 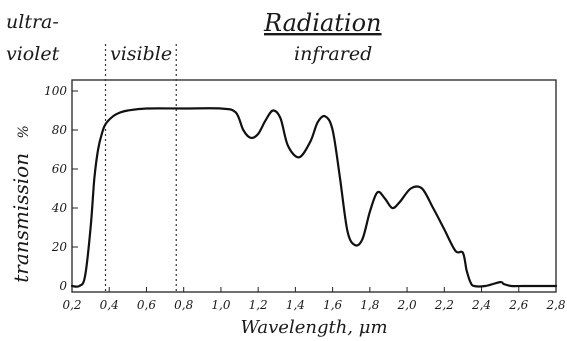 I want to click on y-tick-label: 80, so click(x=60, y=130).